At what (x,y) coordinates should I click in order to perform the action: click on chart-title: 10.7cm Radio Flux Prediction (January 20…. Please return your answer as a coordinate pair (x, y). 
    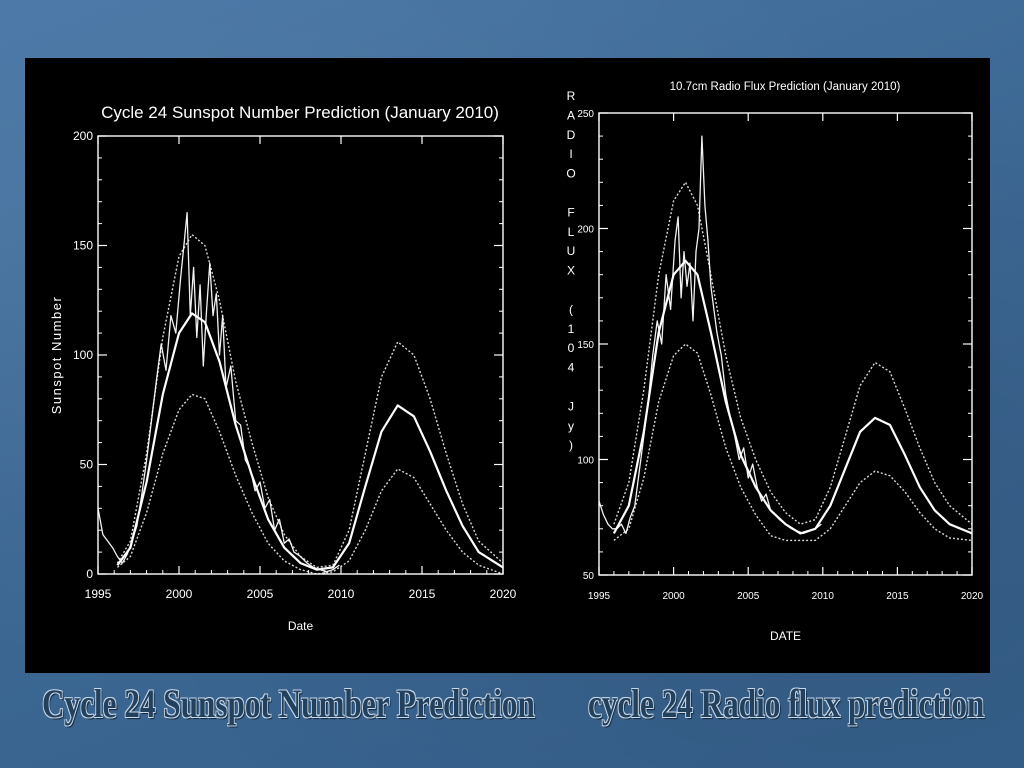
    Looking at the image, I should click on (785, 87).